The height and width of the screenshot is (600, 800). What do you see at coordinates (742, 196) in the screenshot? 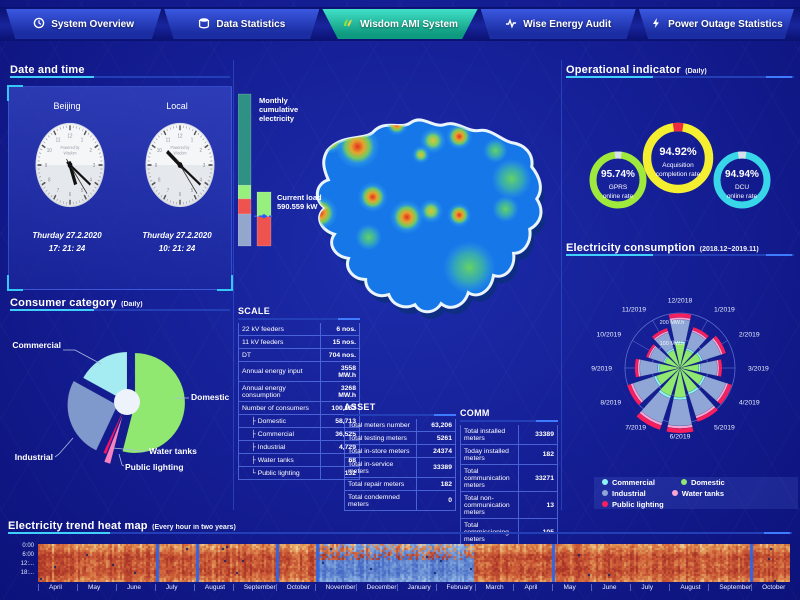
I see `svg-text: online rate` at bounding box center [742, 196].